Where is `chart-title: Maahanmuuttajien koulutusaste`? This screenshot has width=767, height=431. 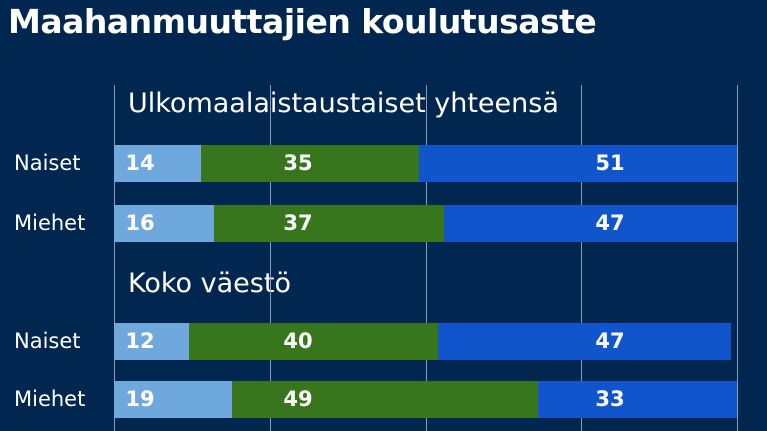
chart-title: Maahanmuuttajien koulutusaste is located at coordinates (302, 21).